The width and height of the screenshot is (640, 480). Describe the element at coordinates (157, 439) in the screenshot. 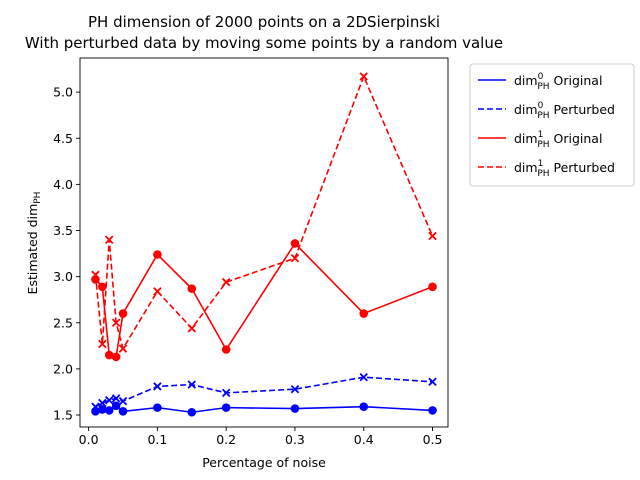

I see `x-tick-label: 0.1` at that location.